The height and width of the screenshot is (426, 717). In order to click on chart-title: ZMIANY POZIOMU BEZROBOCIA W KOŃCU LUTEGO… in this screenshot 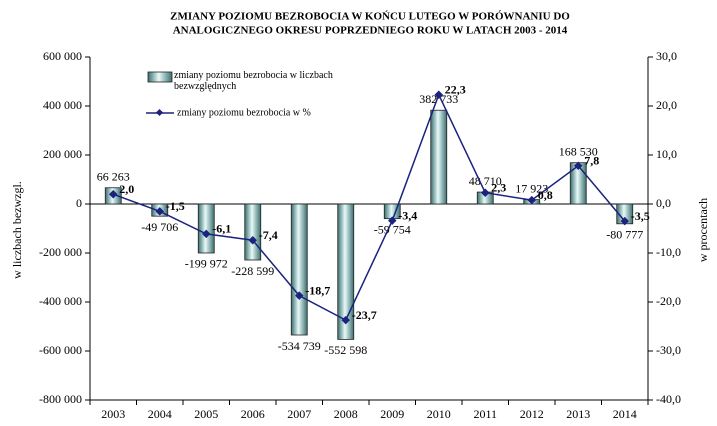, I will do `click(370, 17)`.